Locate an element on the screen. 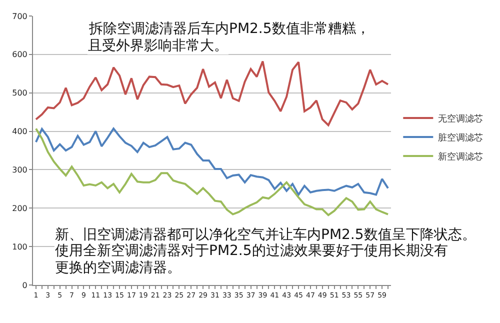  y-tick-label: 500 is located at coordinates (20, 93).